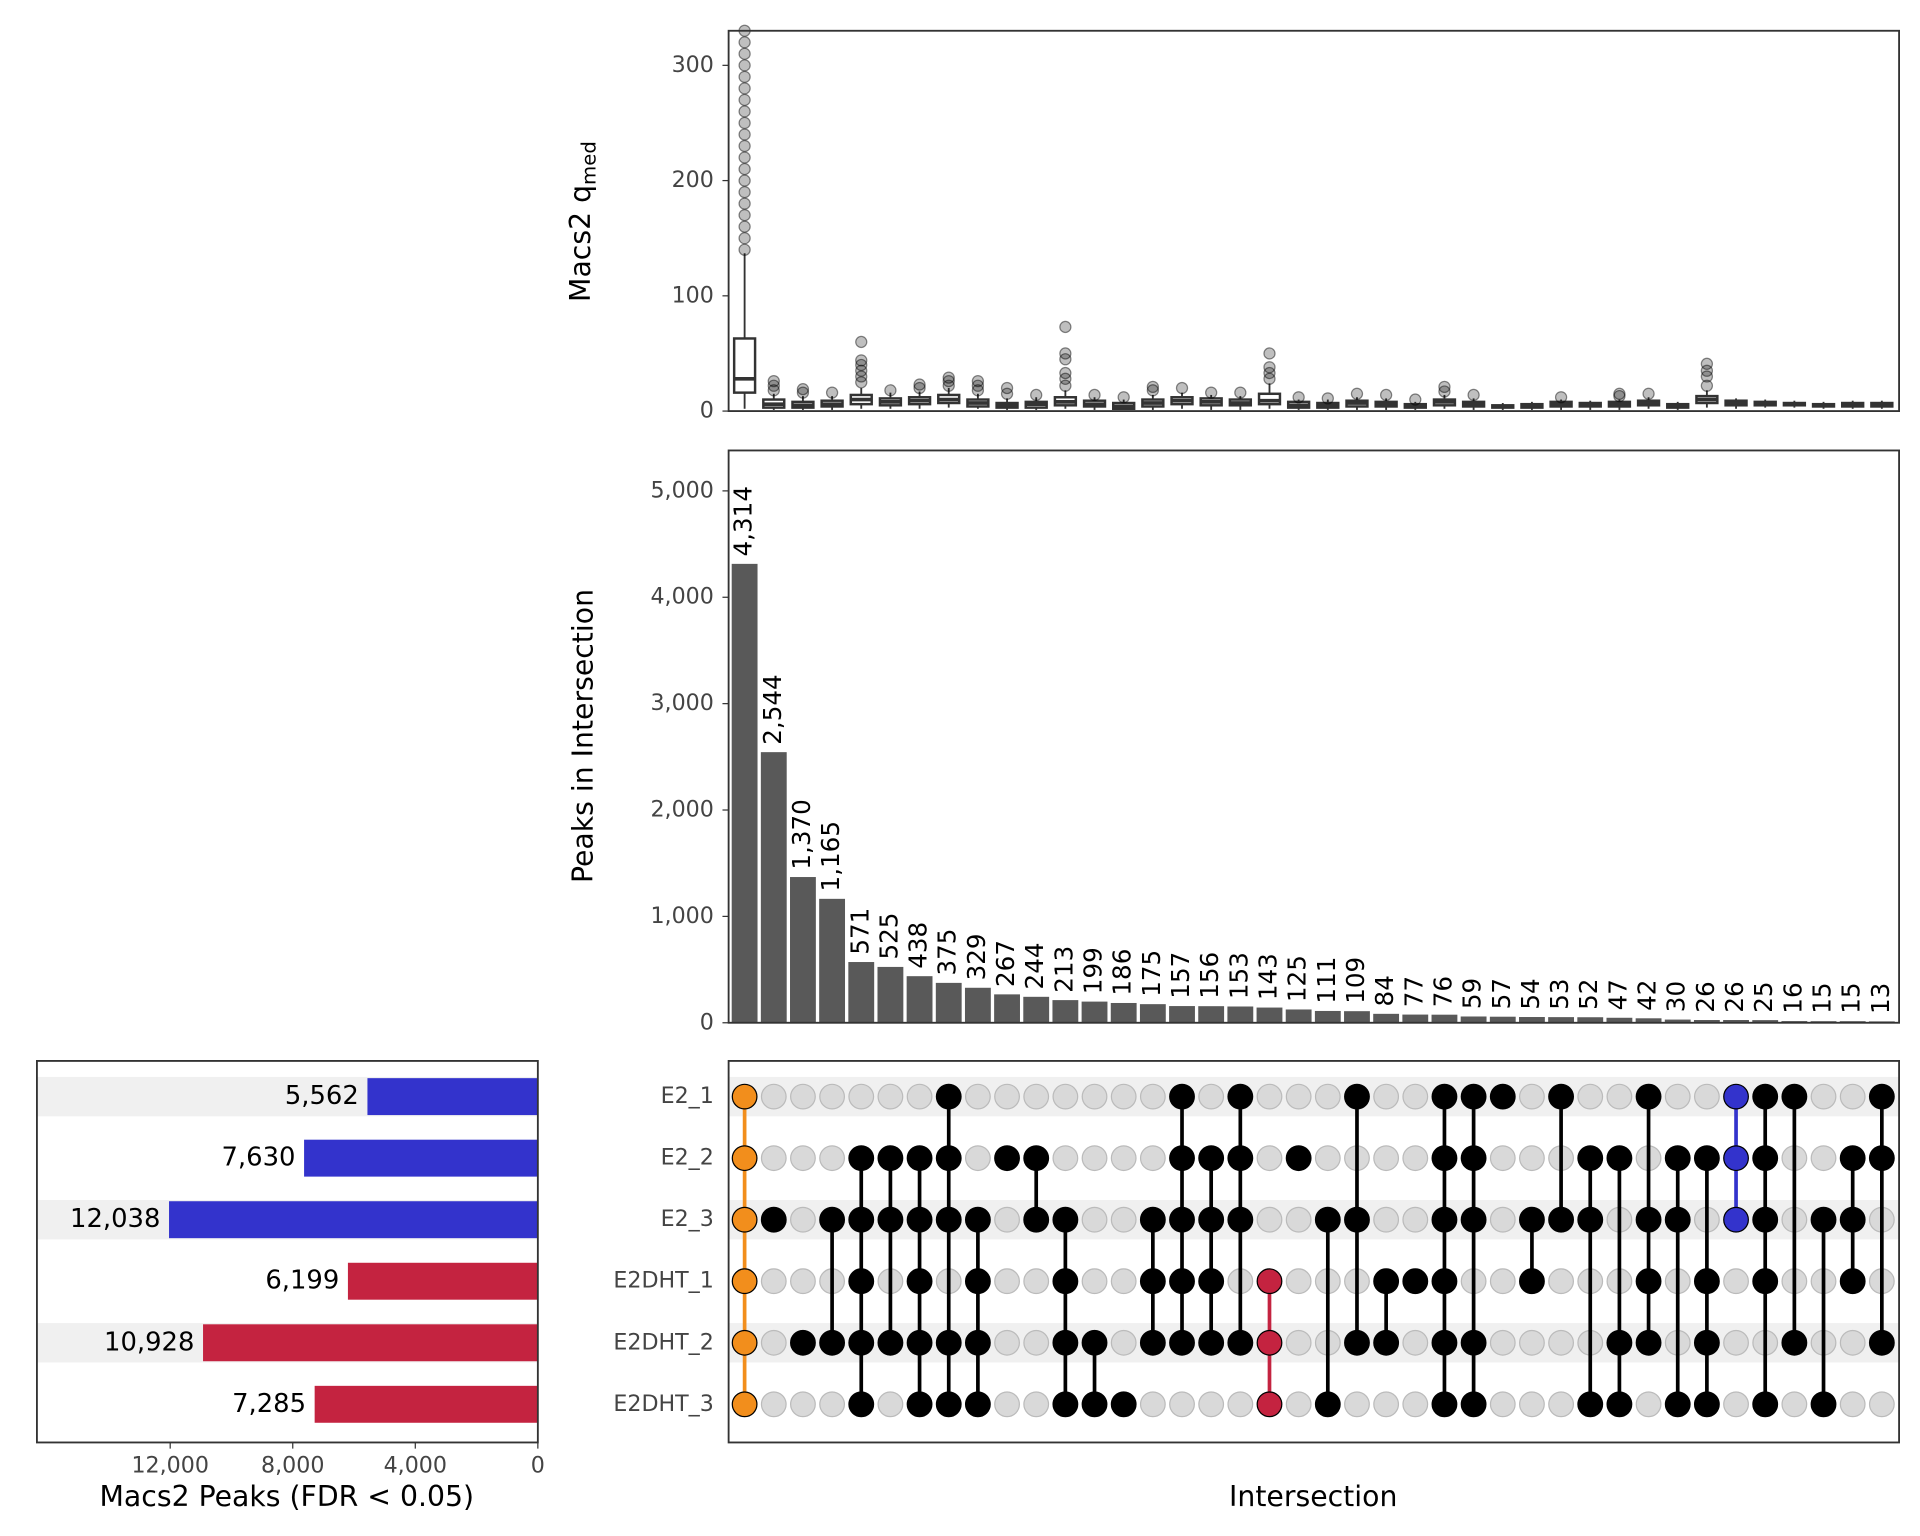 Image resolution: width=1920 pixels, height=1536 pixels. What do you see at coordinates (1326, 980) in the screenshot?
I see `bar-label: 111` at bounding box center [1326, 980].